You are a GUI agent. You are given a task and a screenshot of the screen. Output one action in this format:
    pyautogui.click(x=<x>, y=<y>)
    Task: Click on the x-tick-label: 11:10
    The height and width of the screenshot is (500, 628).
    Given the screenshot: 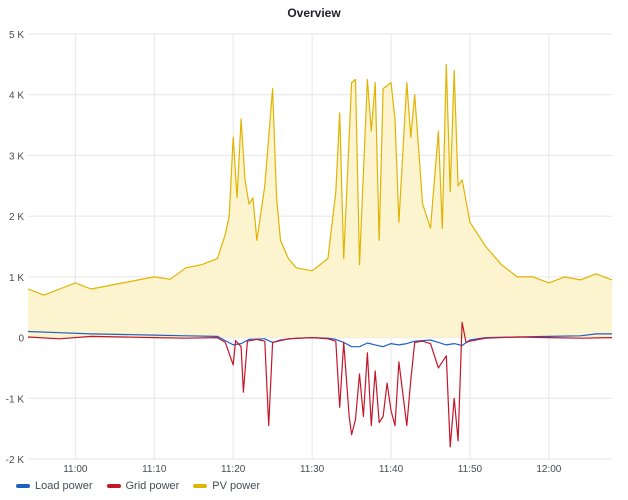 What is the action you would take?
    pyautogui.click(x=154, y=469)
    